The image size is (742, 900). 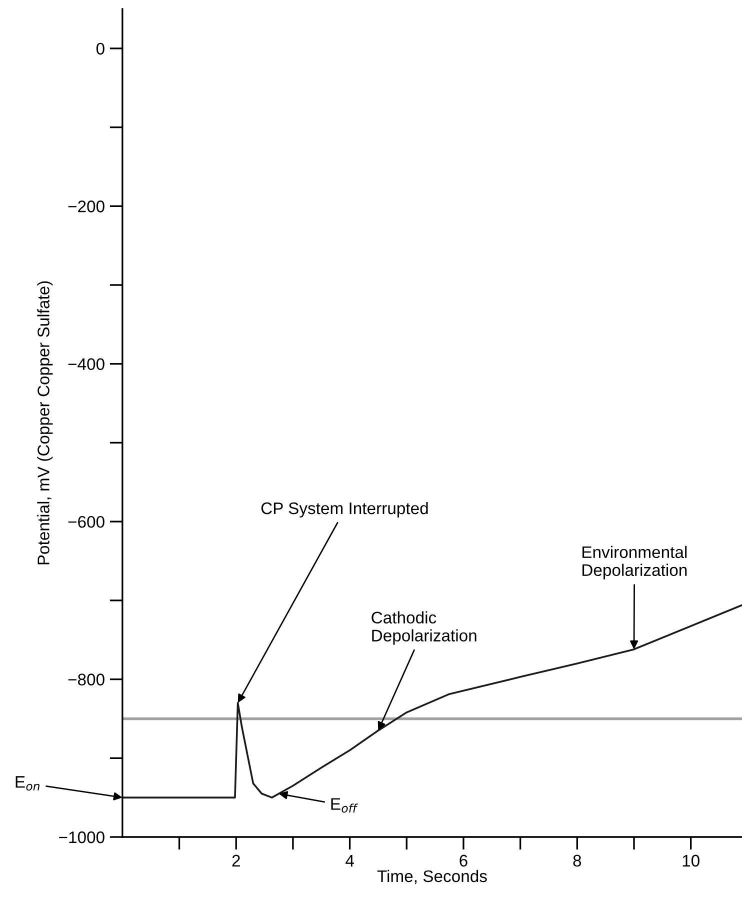 I want to click on annotation: Cathodic Depolarization, so click(x=424, y=628).